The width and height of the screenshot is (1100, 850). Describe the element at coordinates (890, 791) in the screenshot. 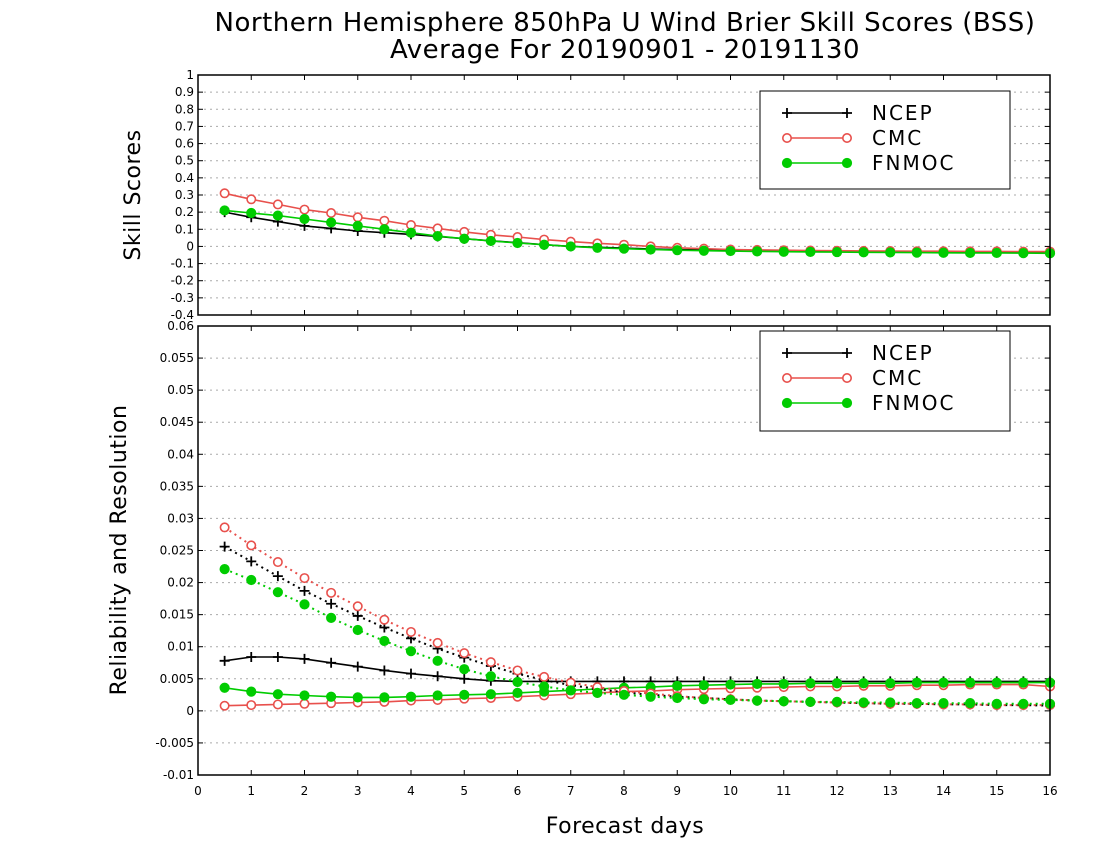

I see `x-tick-label: 13` at that location.